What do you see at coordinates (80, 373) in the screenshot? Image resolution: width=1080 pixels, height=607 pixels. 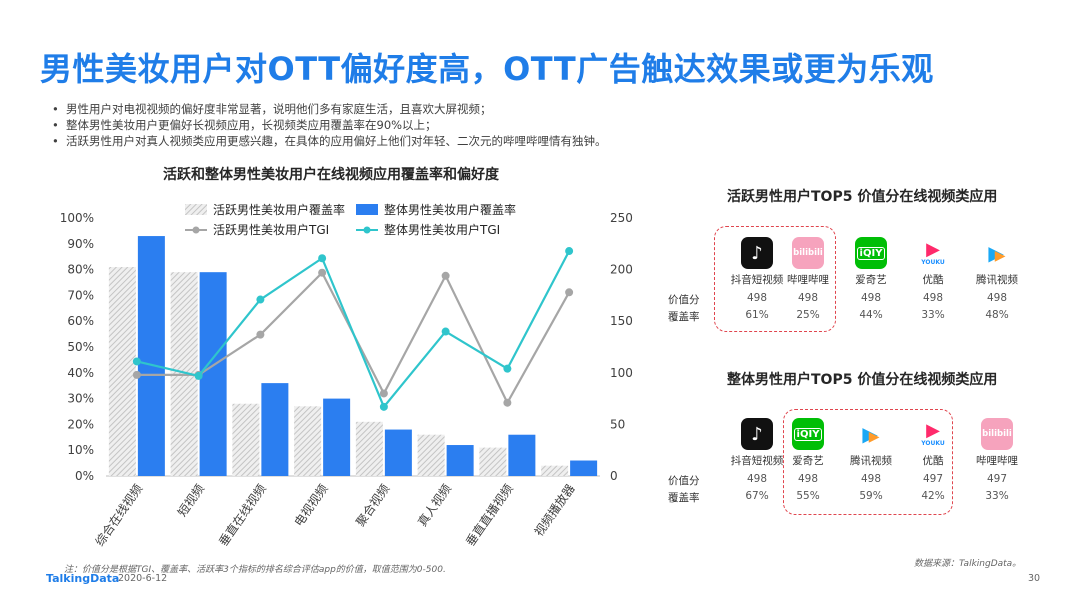 I see `y-left-tick-label: 40%` at bounding box center [80, 373].